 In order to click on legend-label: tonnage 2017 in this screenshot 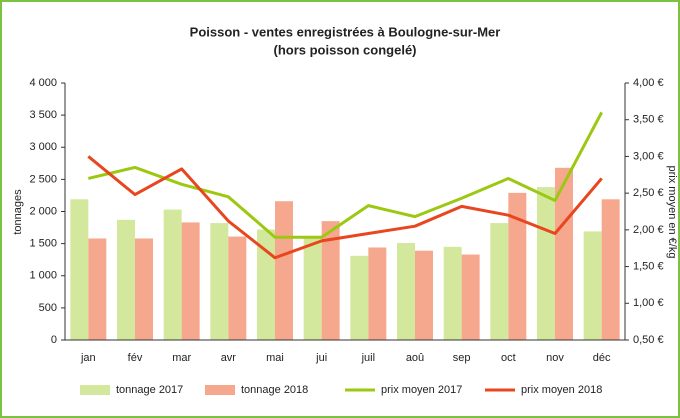, I will do `click(149, 390)`.